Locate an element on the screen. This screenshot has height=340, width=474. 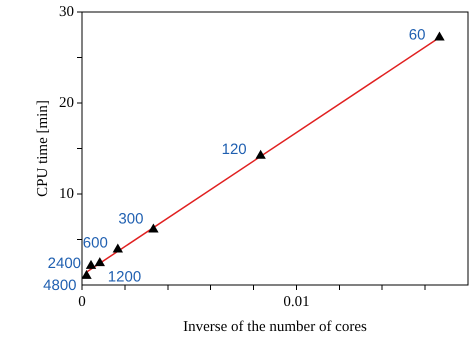
y-tick-label: 10 is located at coordinates (66, 194).